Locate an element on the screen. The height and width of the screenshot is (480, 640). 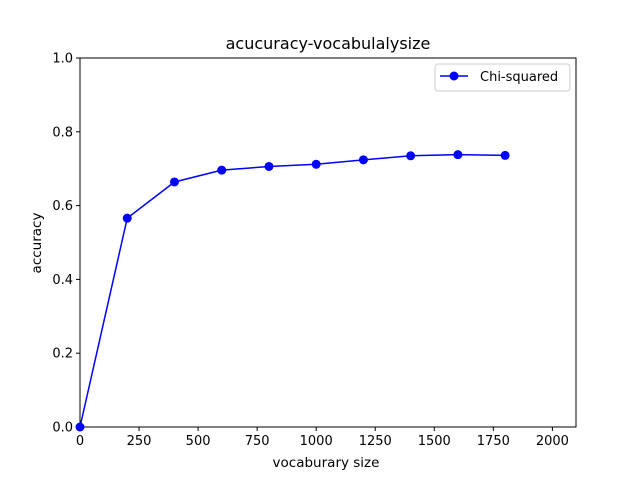
x-tick-label: 1750 is located at coordinates (493, 441).